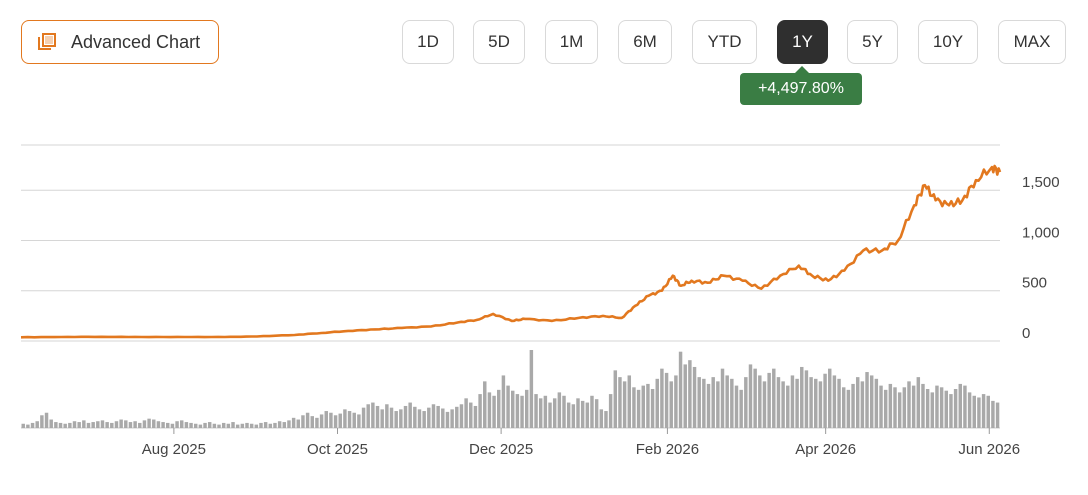  Describe the element at coordinates (428, 42) in the screenshot. I see `range-1d-button: 1D` at that location.